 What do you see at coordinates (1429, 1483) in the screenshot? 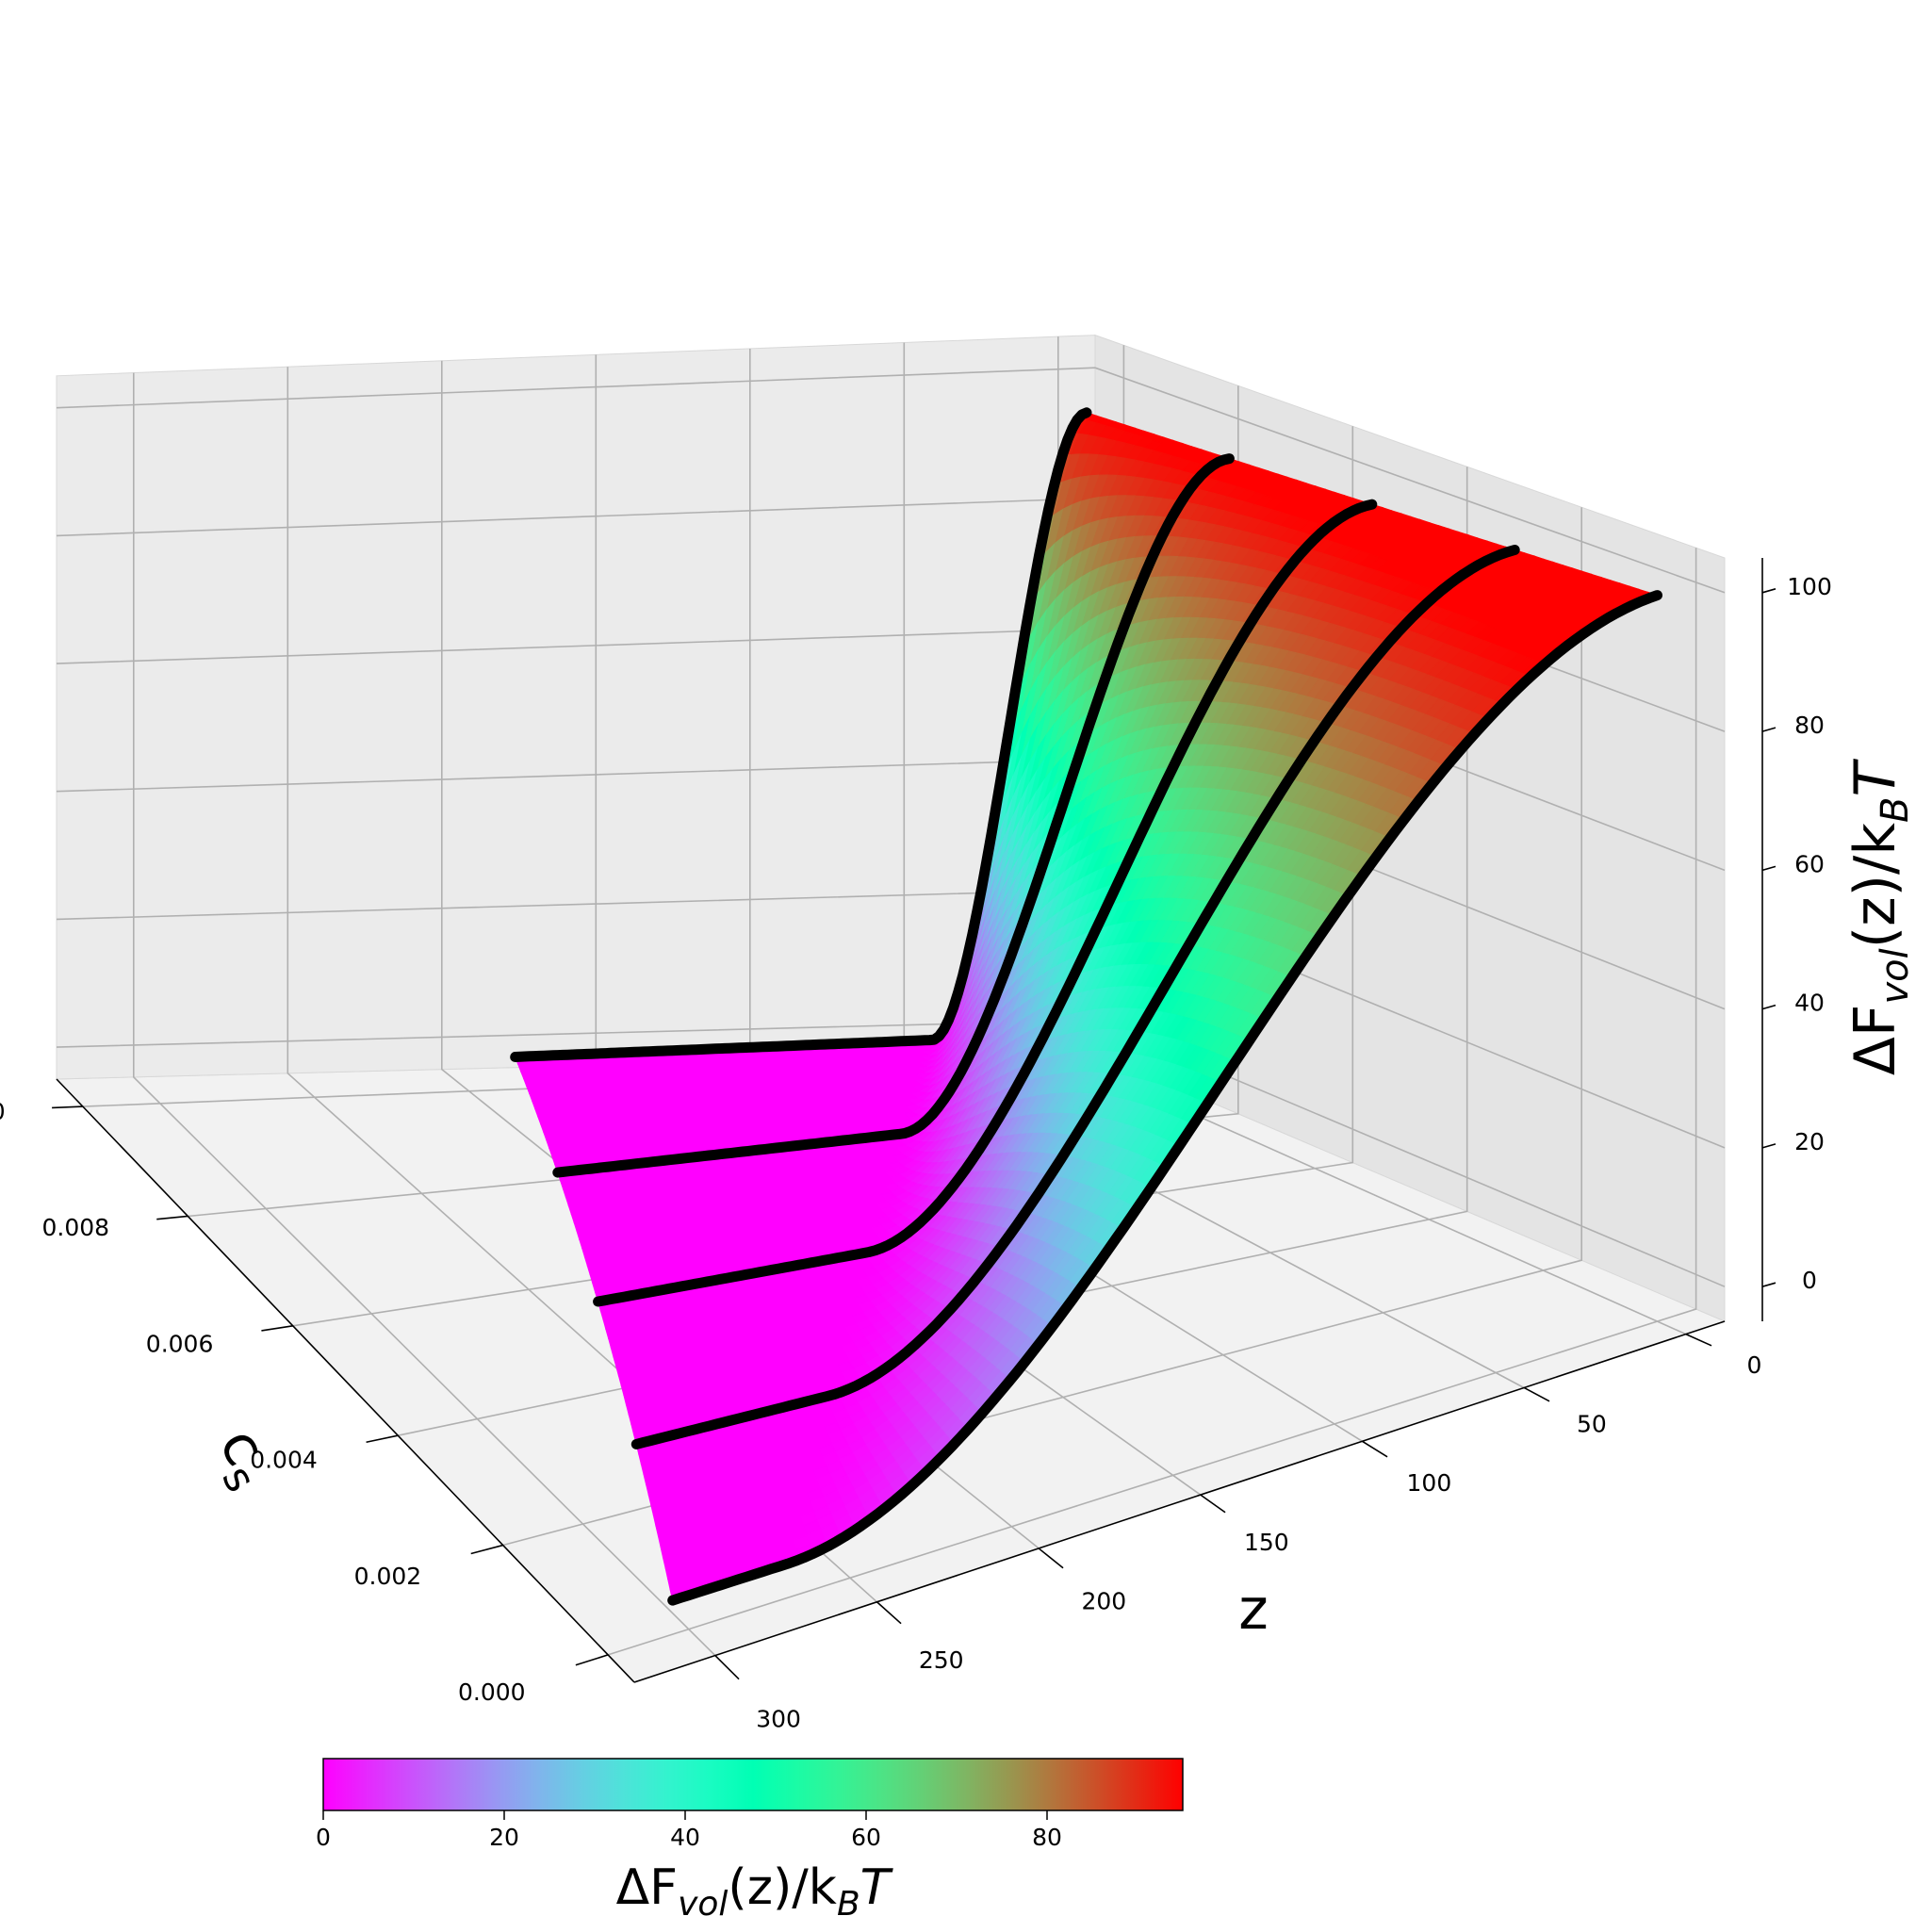
I see `z-tick-label: 100` at bounding box center [1429, 1483].